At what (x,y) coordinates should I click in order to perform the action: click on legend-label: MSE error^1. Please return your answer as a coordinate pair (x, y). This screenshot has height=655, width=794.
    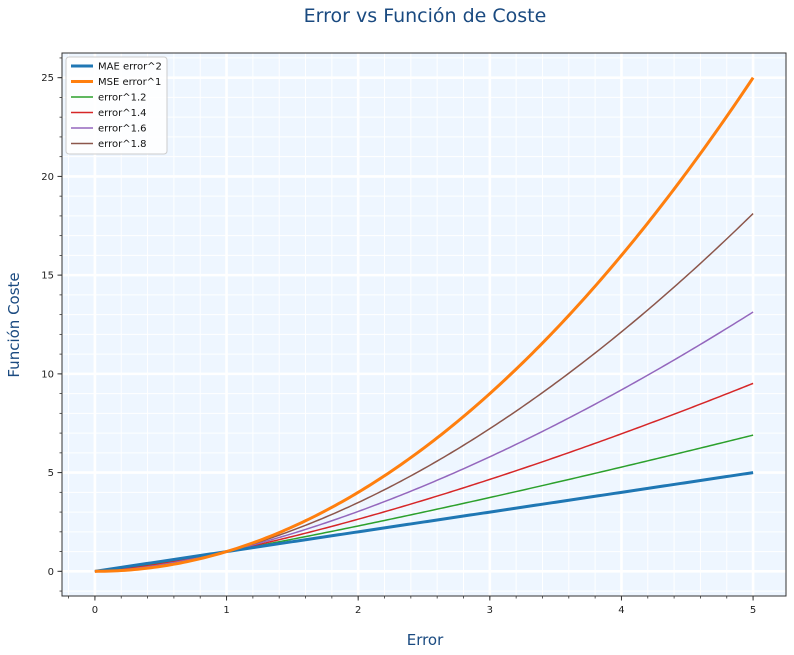
    Looking at the image, I should click on (129, 82).